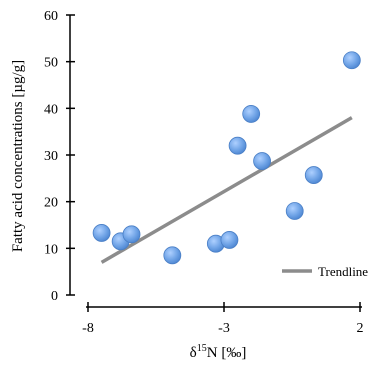 The height and width of the screenshot is (372, 390). Describe the element at coordinates (18, 156) in the screenshot. I see `y-axis-title: Fatty acid concentrations [µg/g]` at that location.